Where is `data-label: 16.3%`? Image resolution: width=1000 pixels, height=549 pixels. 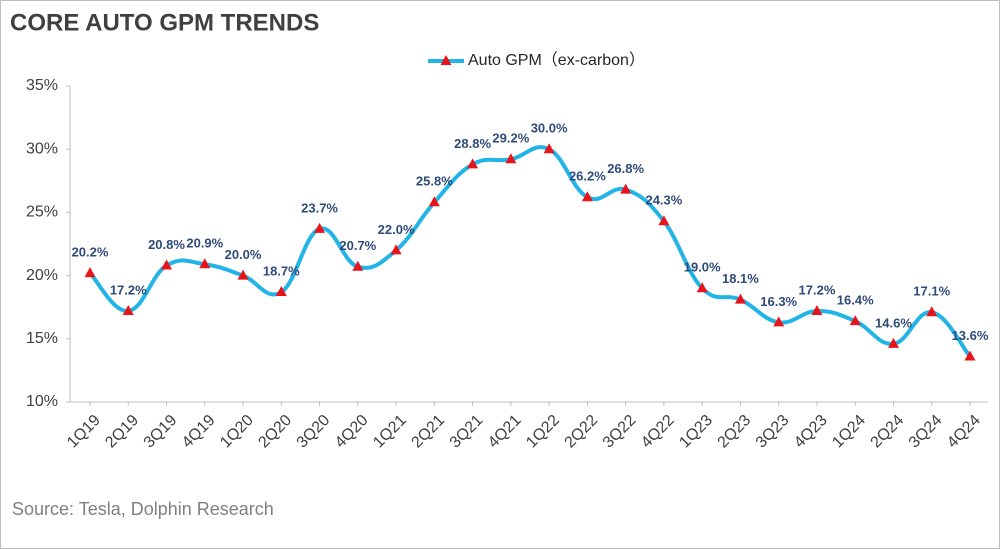 data-label: 16.3% is located at coordinates (778, 301).